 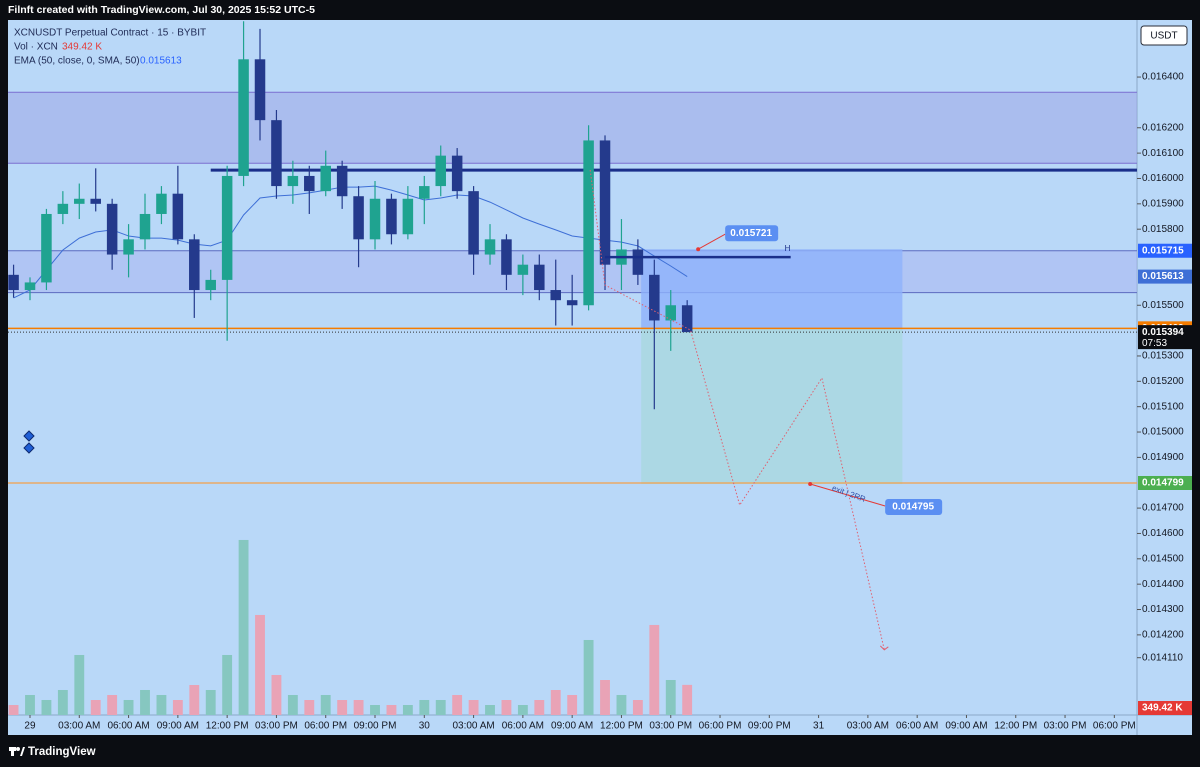 What do you see at coordinates (1163, 635) in the screenshot?
I see `y-tick-label: 0.014200` at bounding box center [1163, 635].